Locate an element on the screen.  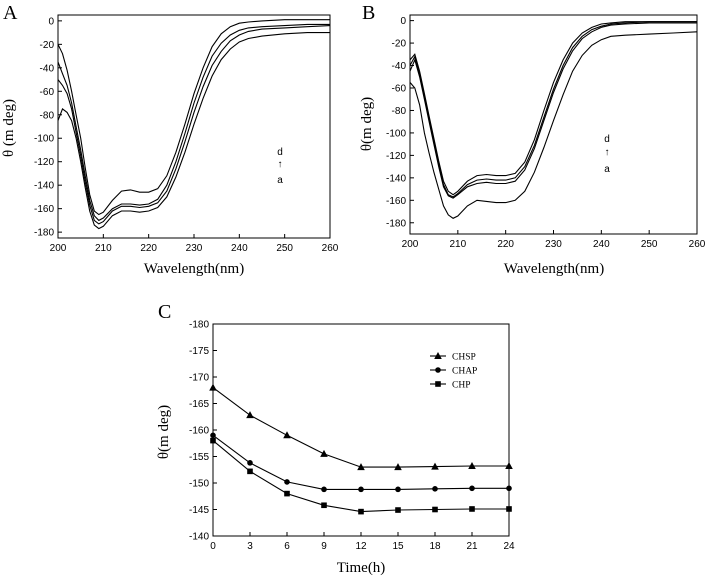
panel-b-series-c-line is located at coordinates (553, 110).